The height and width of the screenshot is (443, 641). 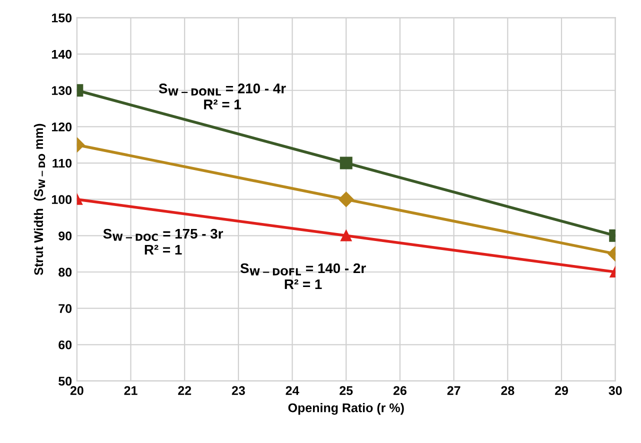 I want to click on x-tick-label: 25, so click(x=346, y=391).